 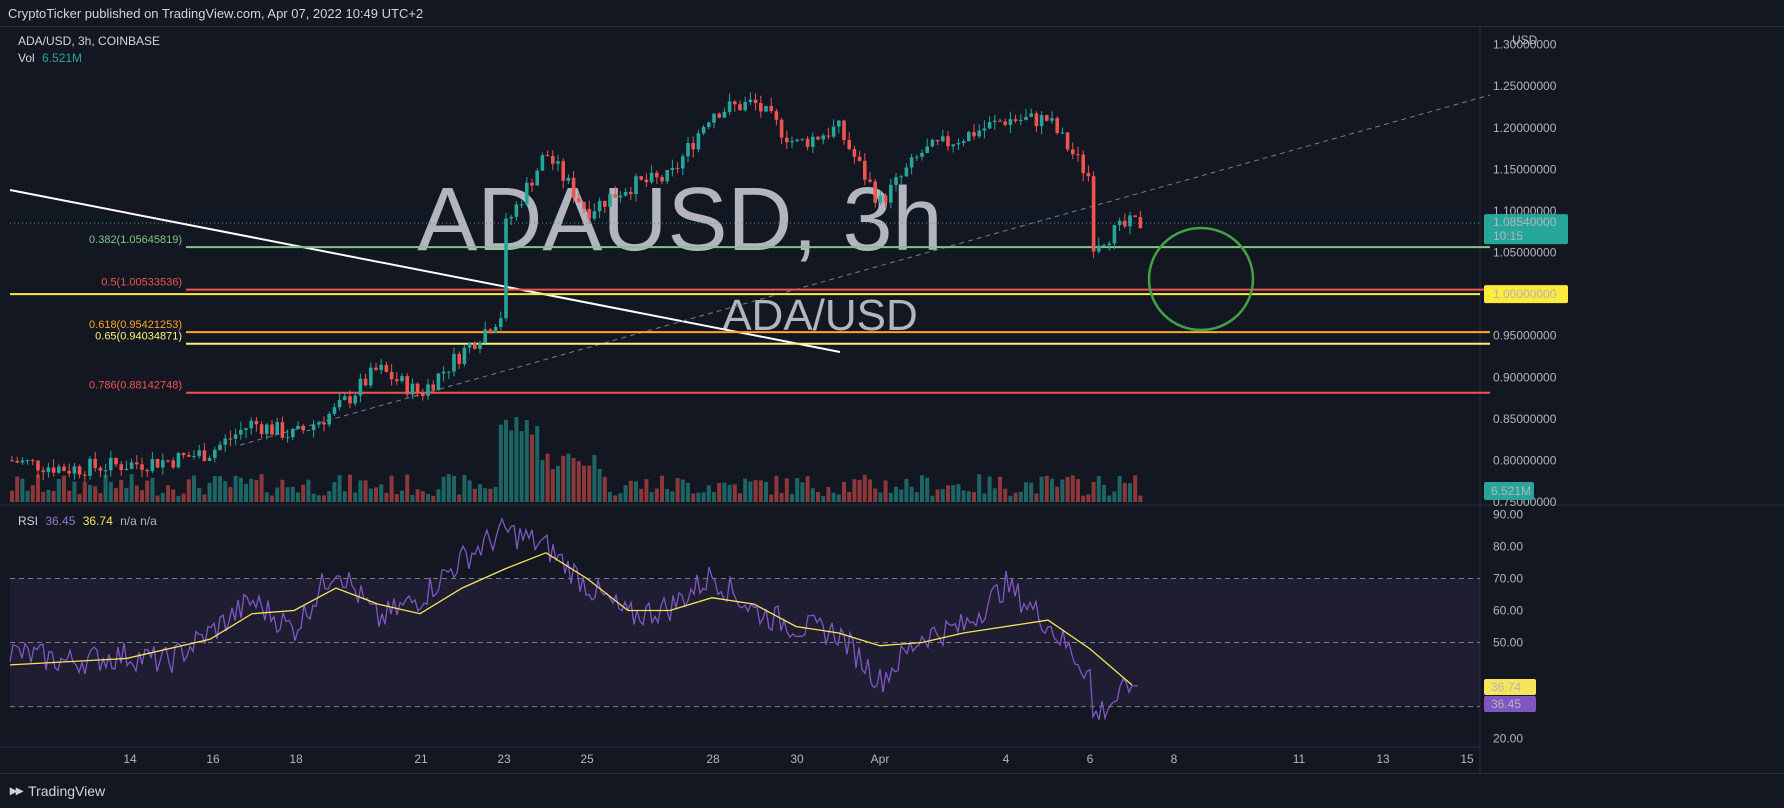 I want to click on price-tick-label: 0.85000000, so click(x=1525, y=419).